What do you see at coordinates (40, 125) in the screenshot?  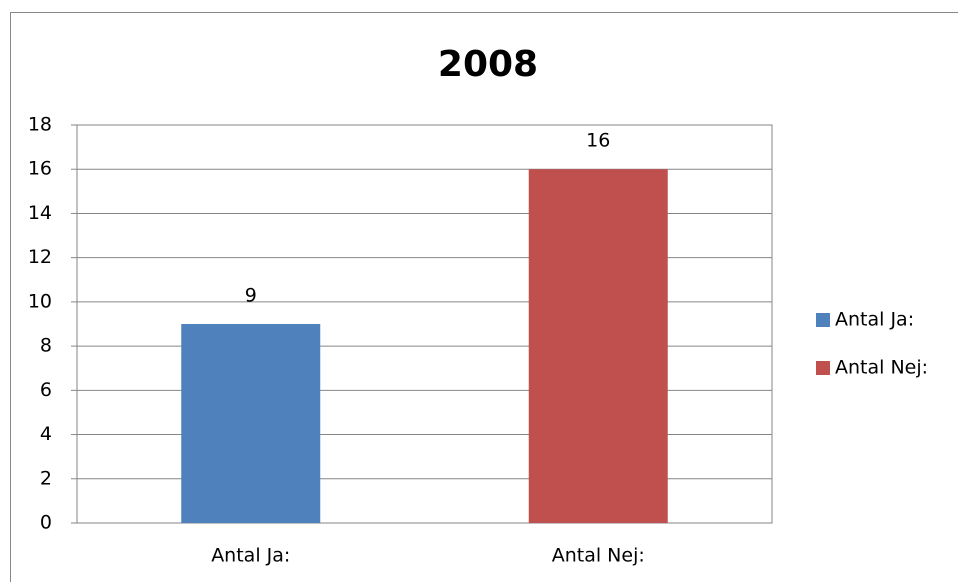 I see `y-tick-label: 18` at bounding box center [40, 125].